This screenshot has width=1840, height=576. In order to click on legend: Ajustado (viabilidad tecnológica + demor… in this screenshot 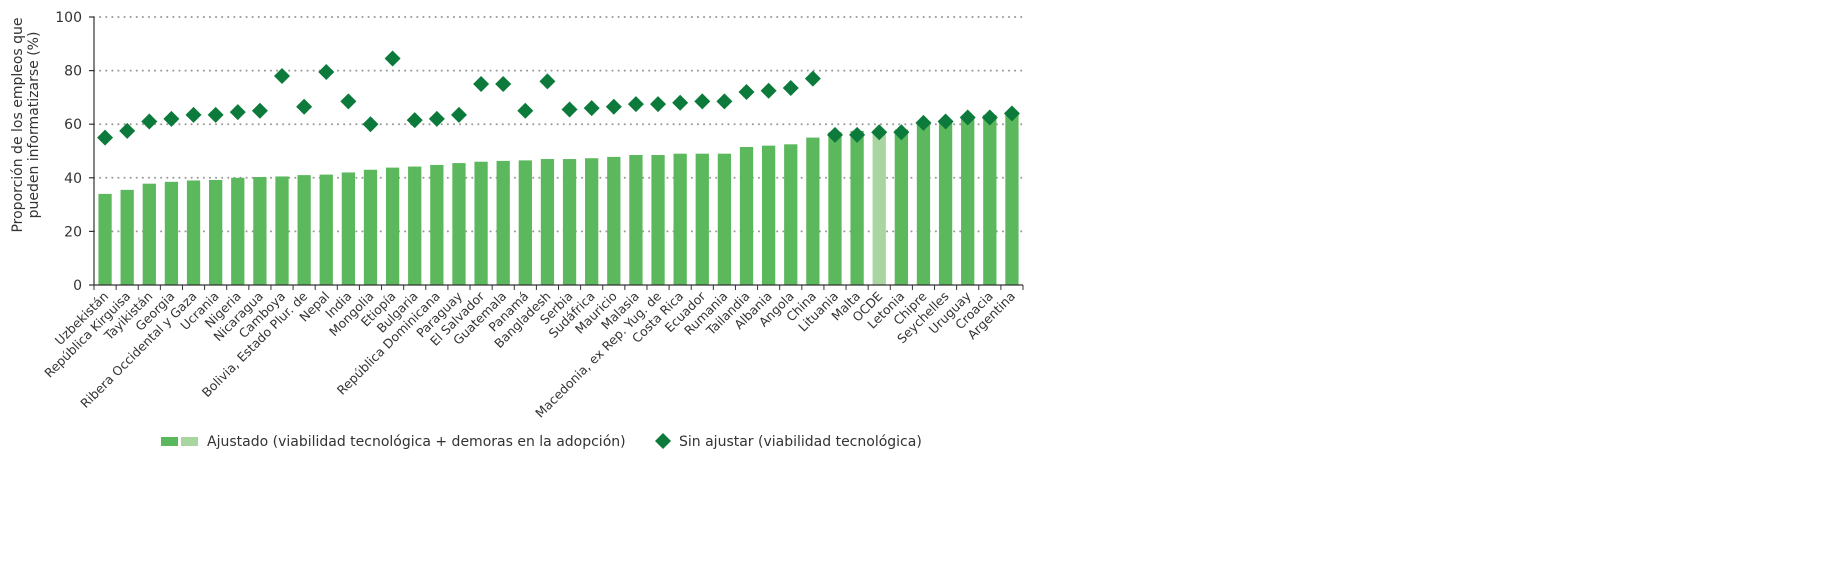, I will do `click(541, 441)`.